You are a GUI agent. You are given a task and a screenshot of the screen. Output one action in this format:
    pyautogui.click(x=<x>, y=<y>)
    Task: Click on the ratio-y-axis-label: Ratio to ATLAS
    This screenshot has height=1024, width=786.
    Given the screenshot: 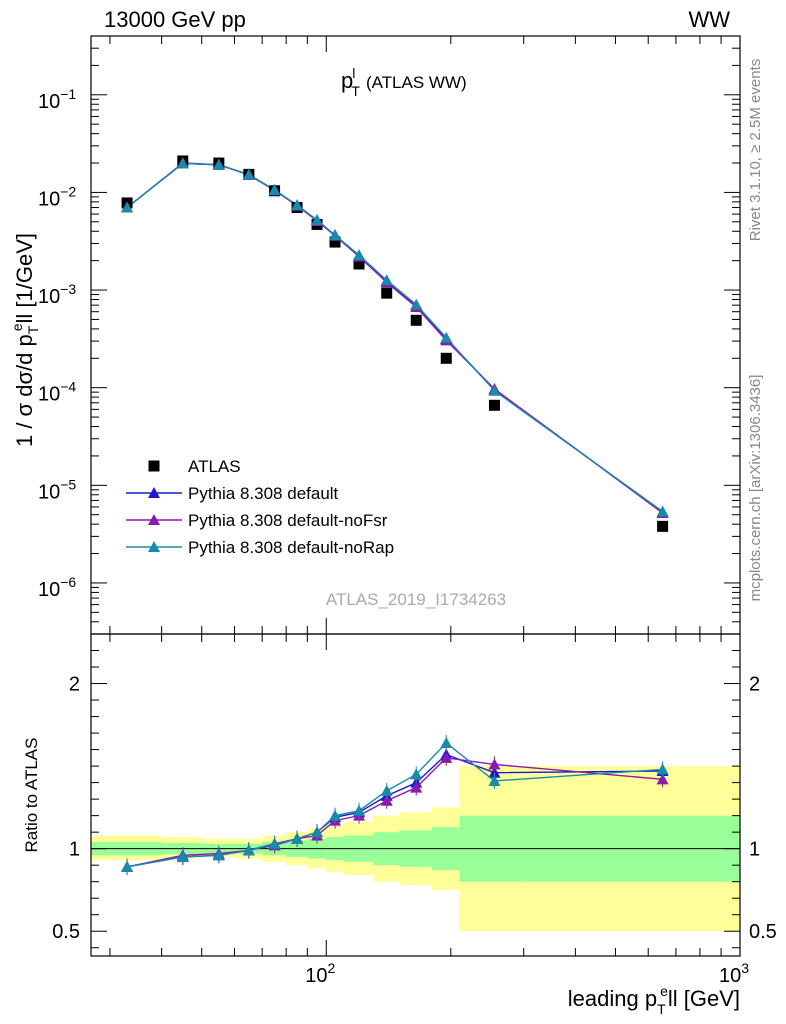 What is the action you would take?
    pyautogui.click(x=31, y=795)
    